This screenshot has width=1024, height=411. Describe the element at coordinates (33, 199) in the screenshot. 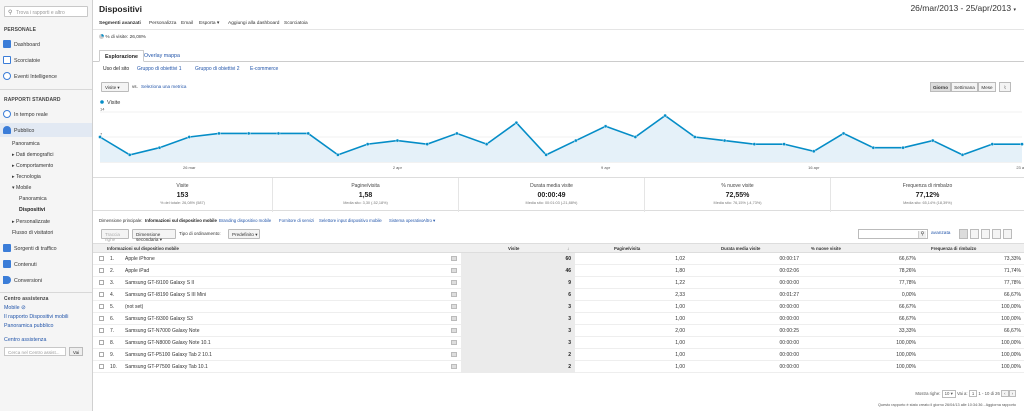

I see `sidebar-sub-mobile-overview: Panoramica` at that location.